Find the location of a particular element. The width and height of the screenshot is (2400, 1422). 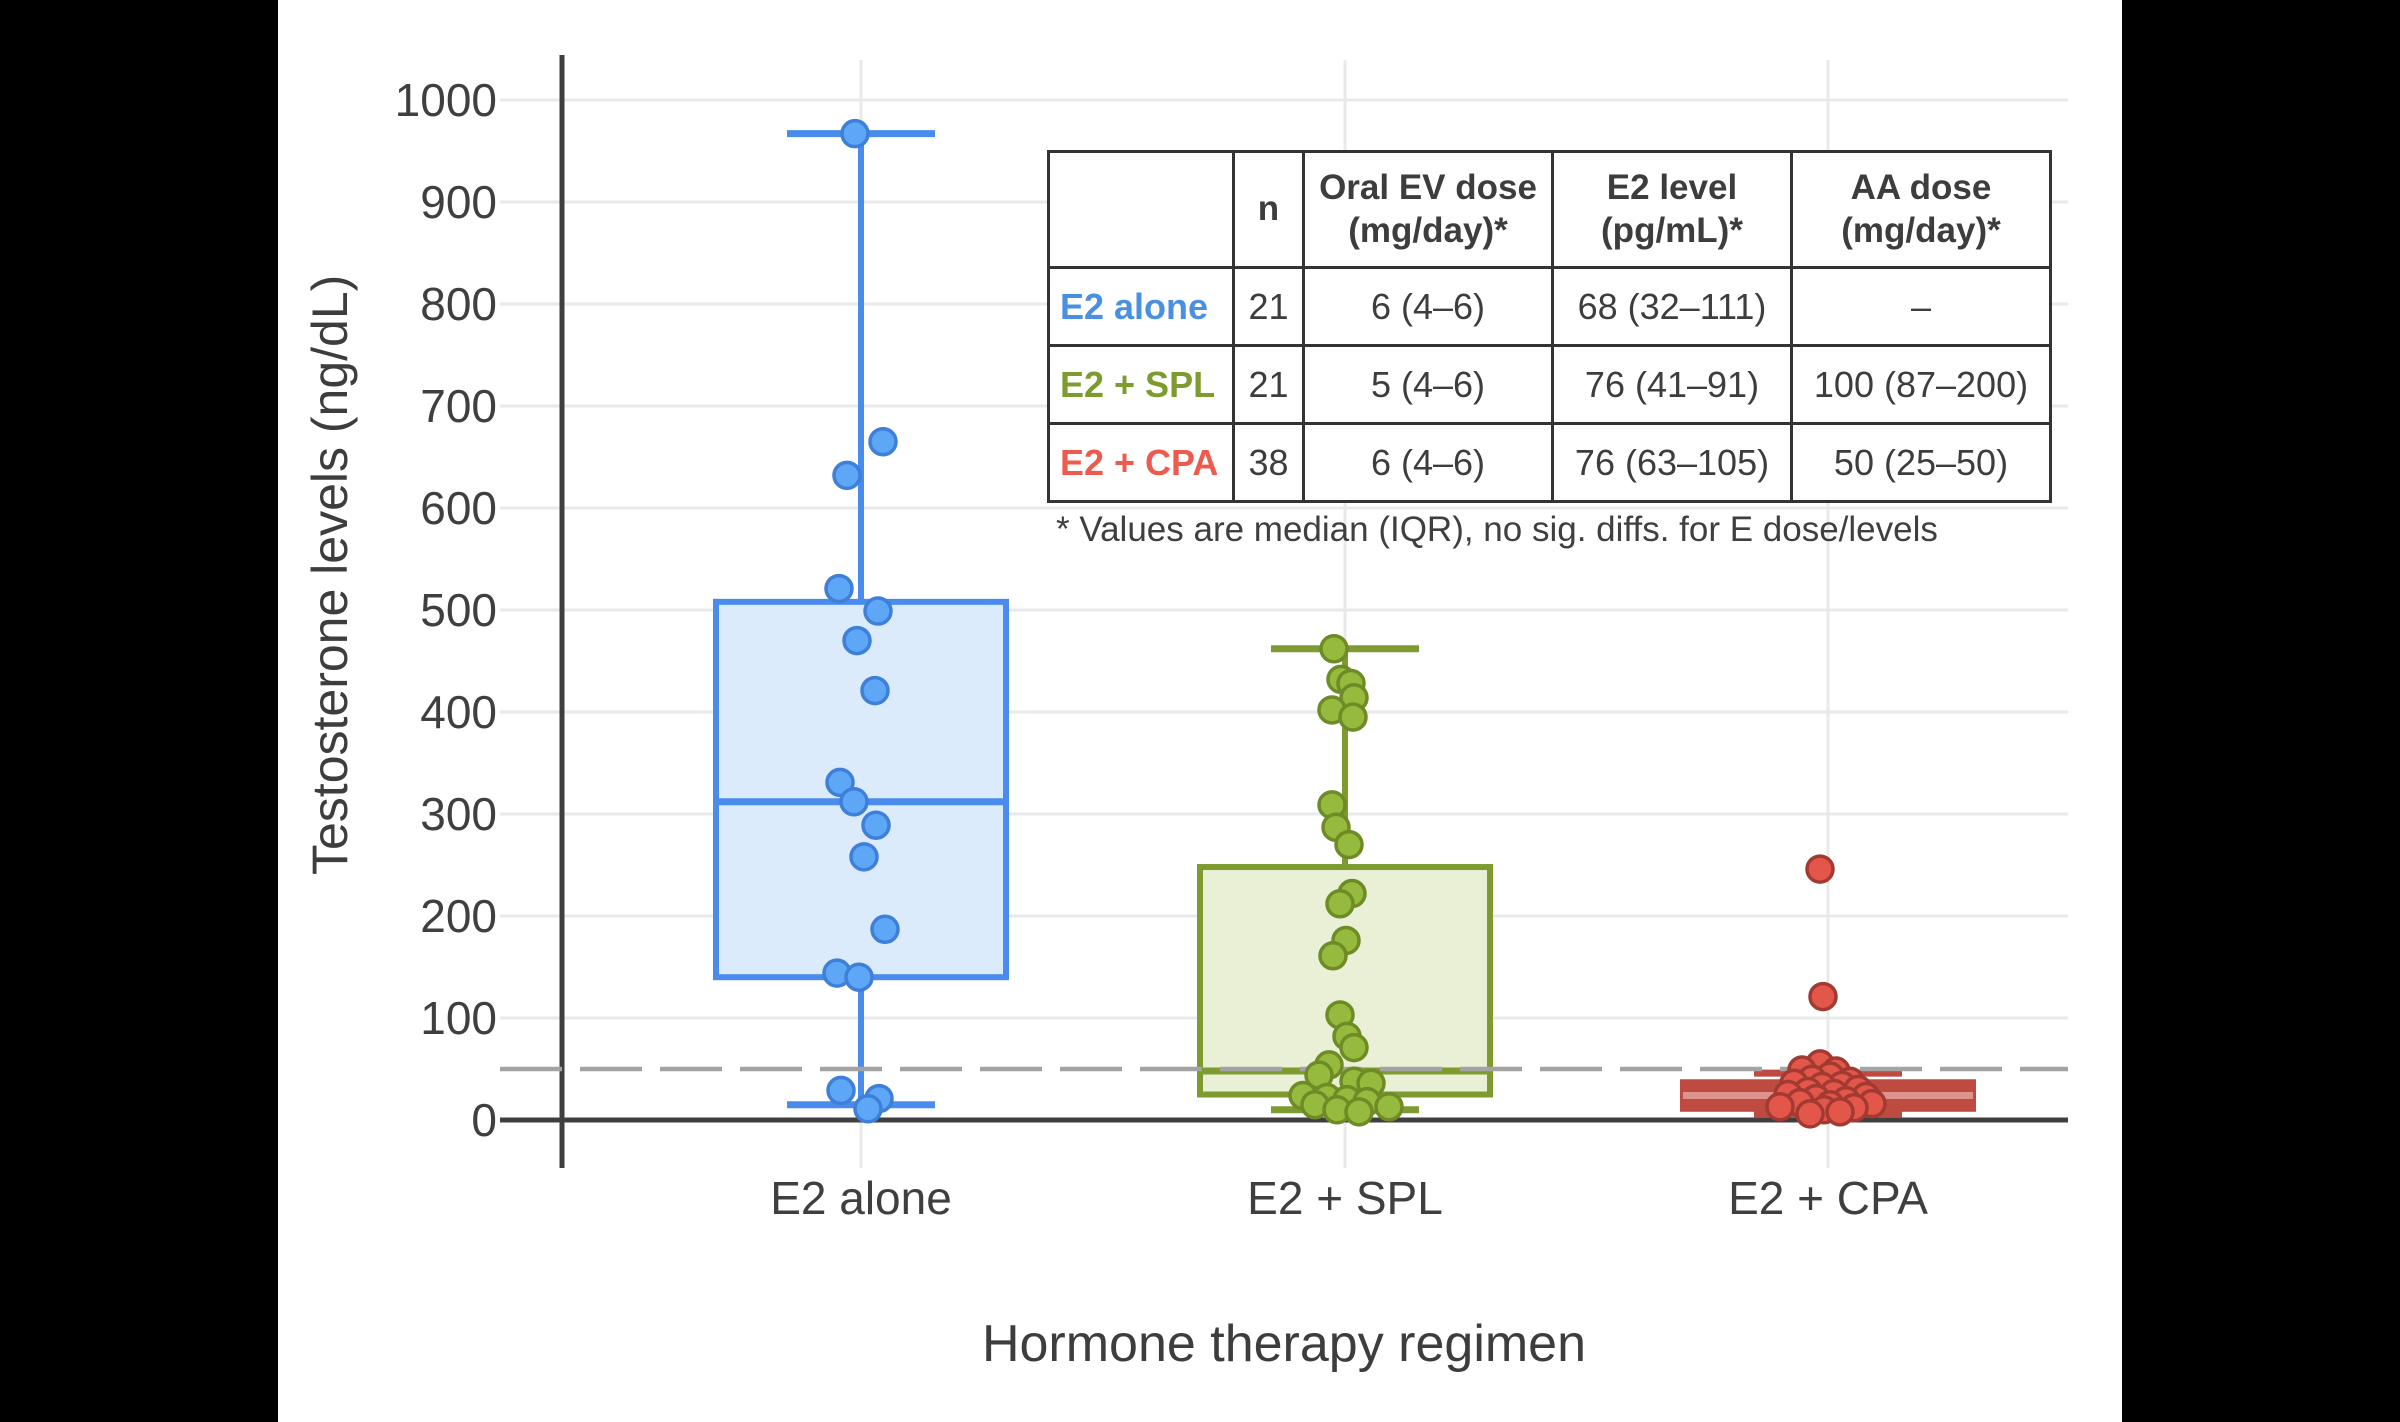

table-cell-e2_level: 76 (63–105) is located at coordinates (1672, 462).